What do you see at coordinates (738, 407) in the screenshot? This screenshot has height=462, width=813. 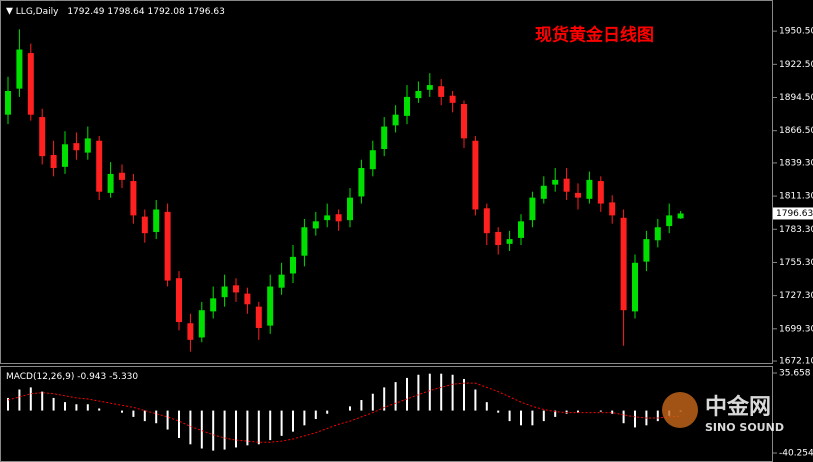 I see `watermark: 中金网` at bounding box center [738, 407].